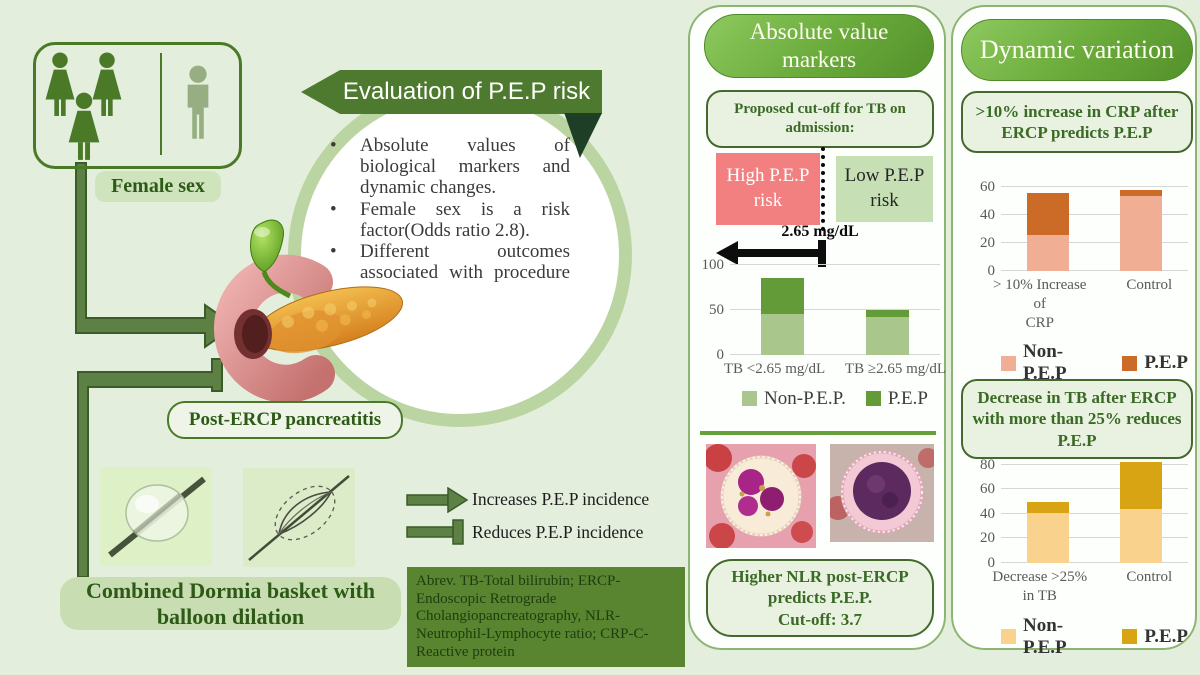 The height and width of the screenshot is (675, 1200). I want to click on panel-title: Absolute value markers, so click(819, 46).